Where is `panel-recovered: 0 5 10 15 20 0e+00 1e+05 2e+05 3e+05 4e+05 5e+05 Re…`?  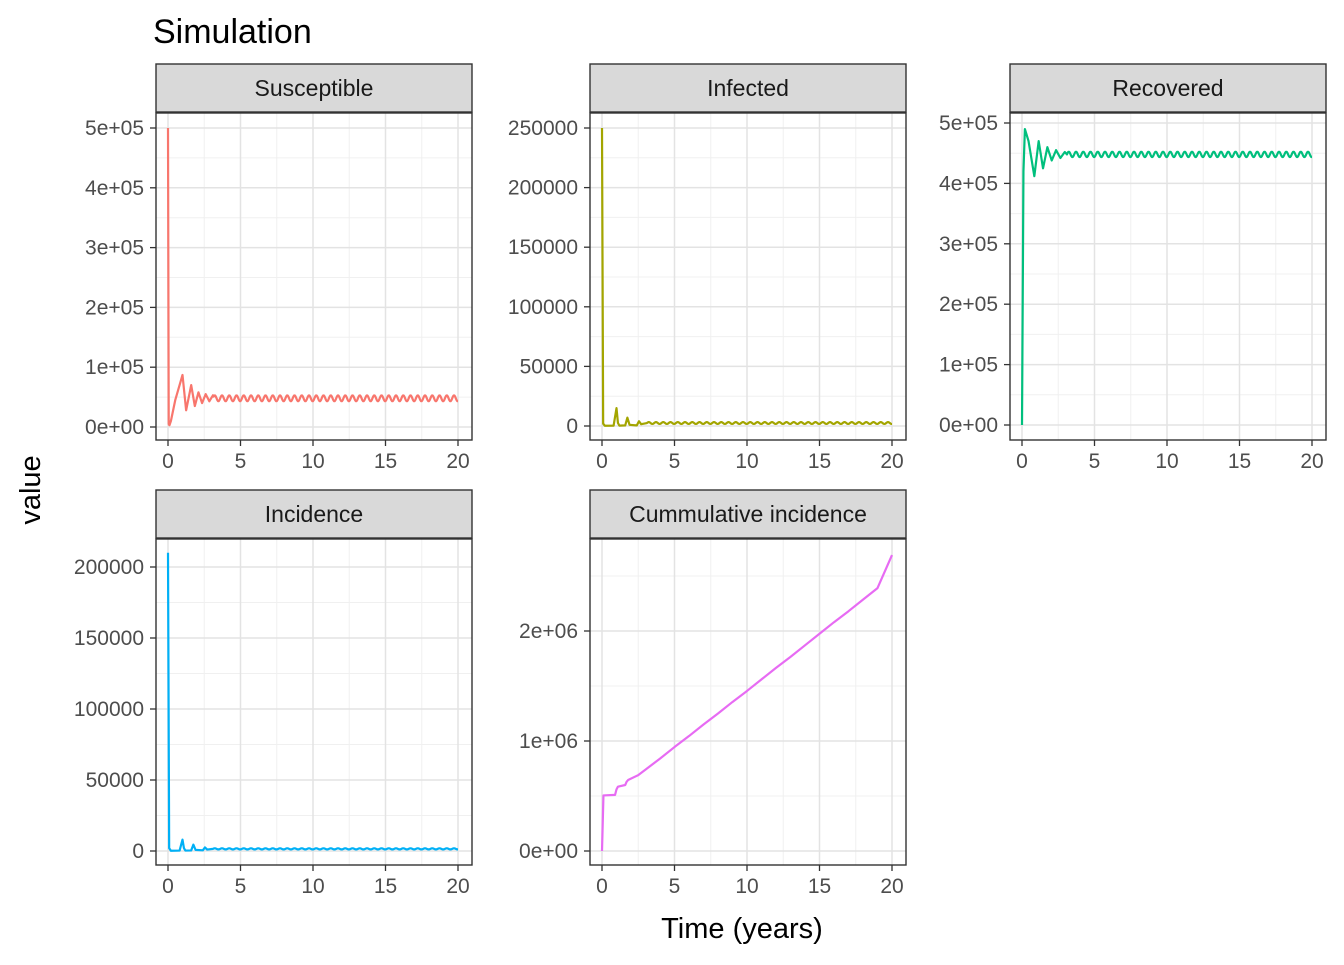
panel-recovered: 0 5 10 15 20 0e+00 1e+05 2e+05 3e+05 4e+05 5e+05 Re… is located at coordinates (1133, 268).